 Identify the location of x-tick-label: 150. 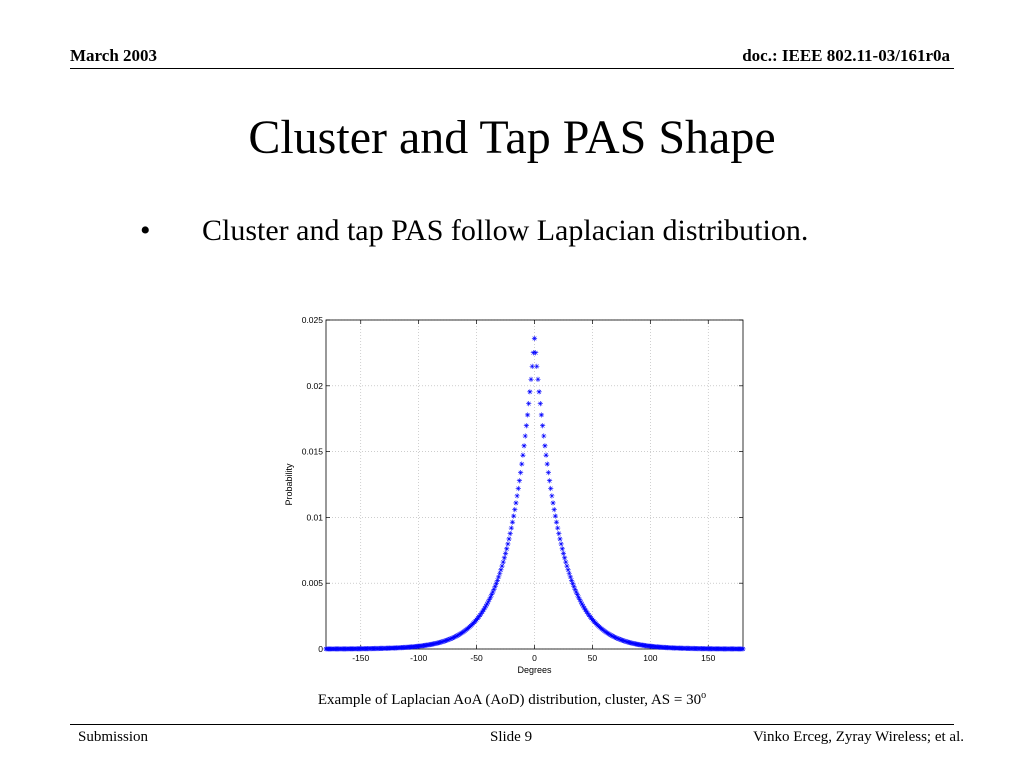
(708, 658).